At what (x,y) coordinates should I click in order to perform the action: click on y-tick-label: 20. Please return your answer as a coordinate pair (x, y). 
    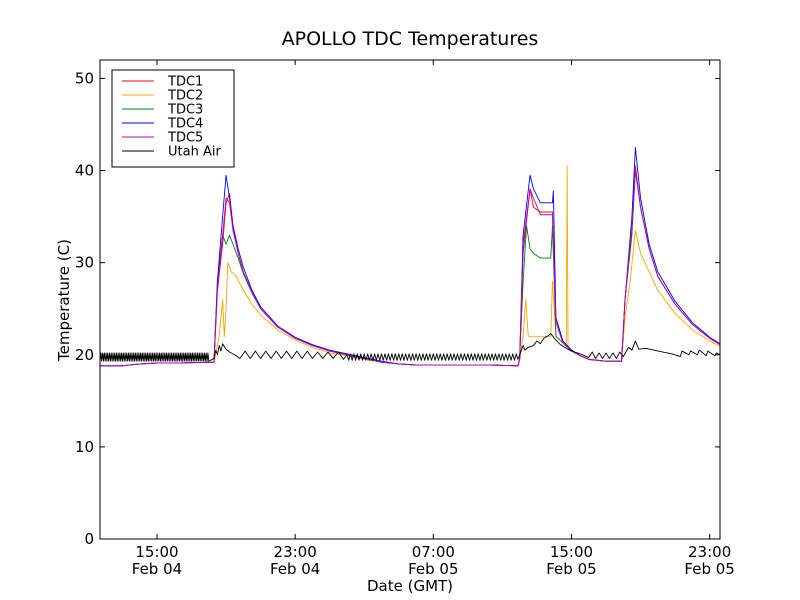
    Looking at the image, I should click on (84, 355).